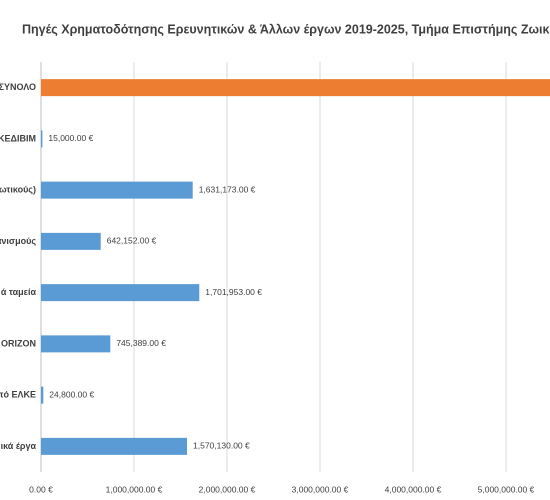  I want to click on x-tick-label: 3,000,000.00 €, so click(320, 489).